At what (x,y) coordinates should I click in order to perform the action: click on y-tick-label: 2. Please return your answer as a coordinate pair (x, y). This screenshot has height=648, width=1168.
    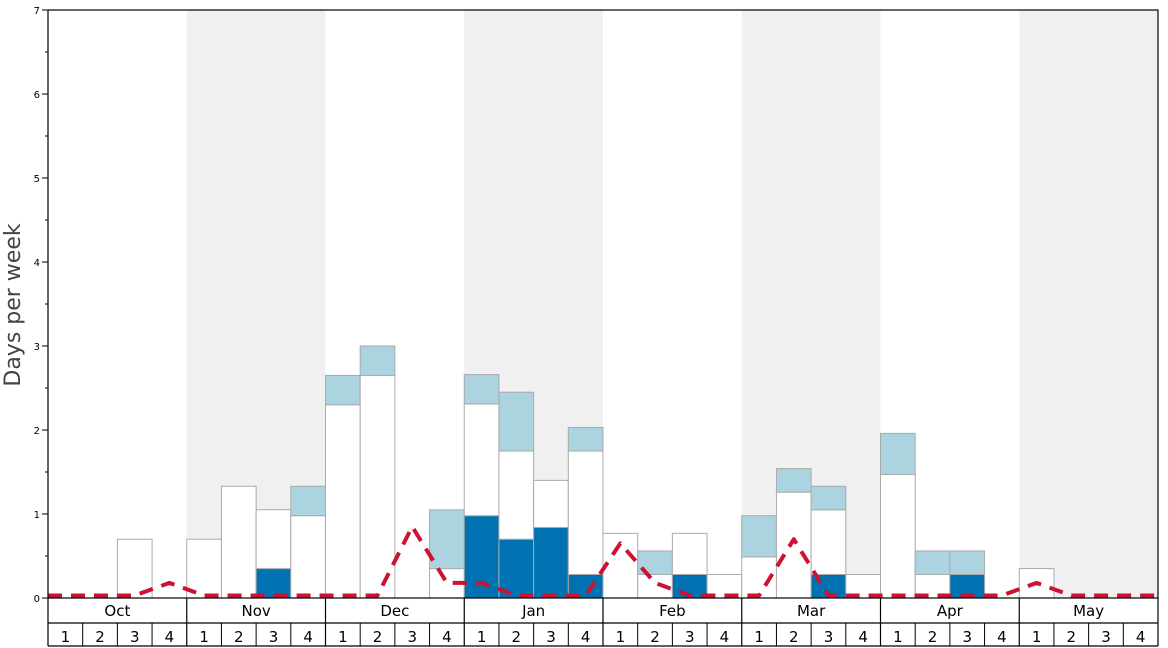
    Looking at the image, I should click on (37, 431).